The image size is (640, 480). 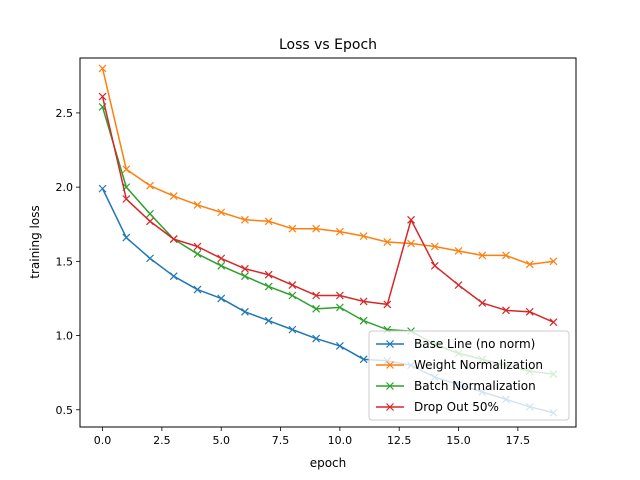 What do you see at coordinates (475, 386) in the screenshot?
I see `legend-label: Batch Normalization` at bounding box center [475, 386].